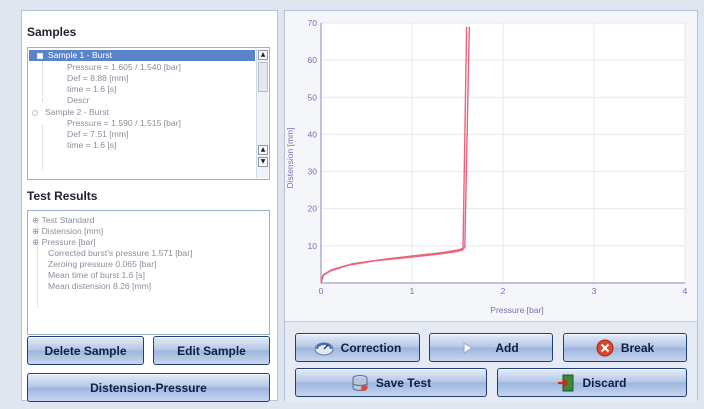 The image size is (704, 409). Describe the element at coordinates (148, 387) in the screenshot. I see `distension-pressure-button: Distension-Pressure` at that location.